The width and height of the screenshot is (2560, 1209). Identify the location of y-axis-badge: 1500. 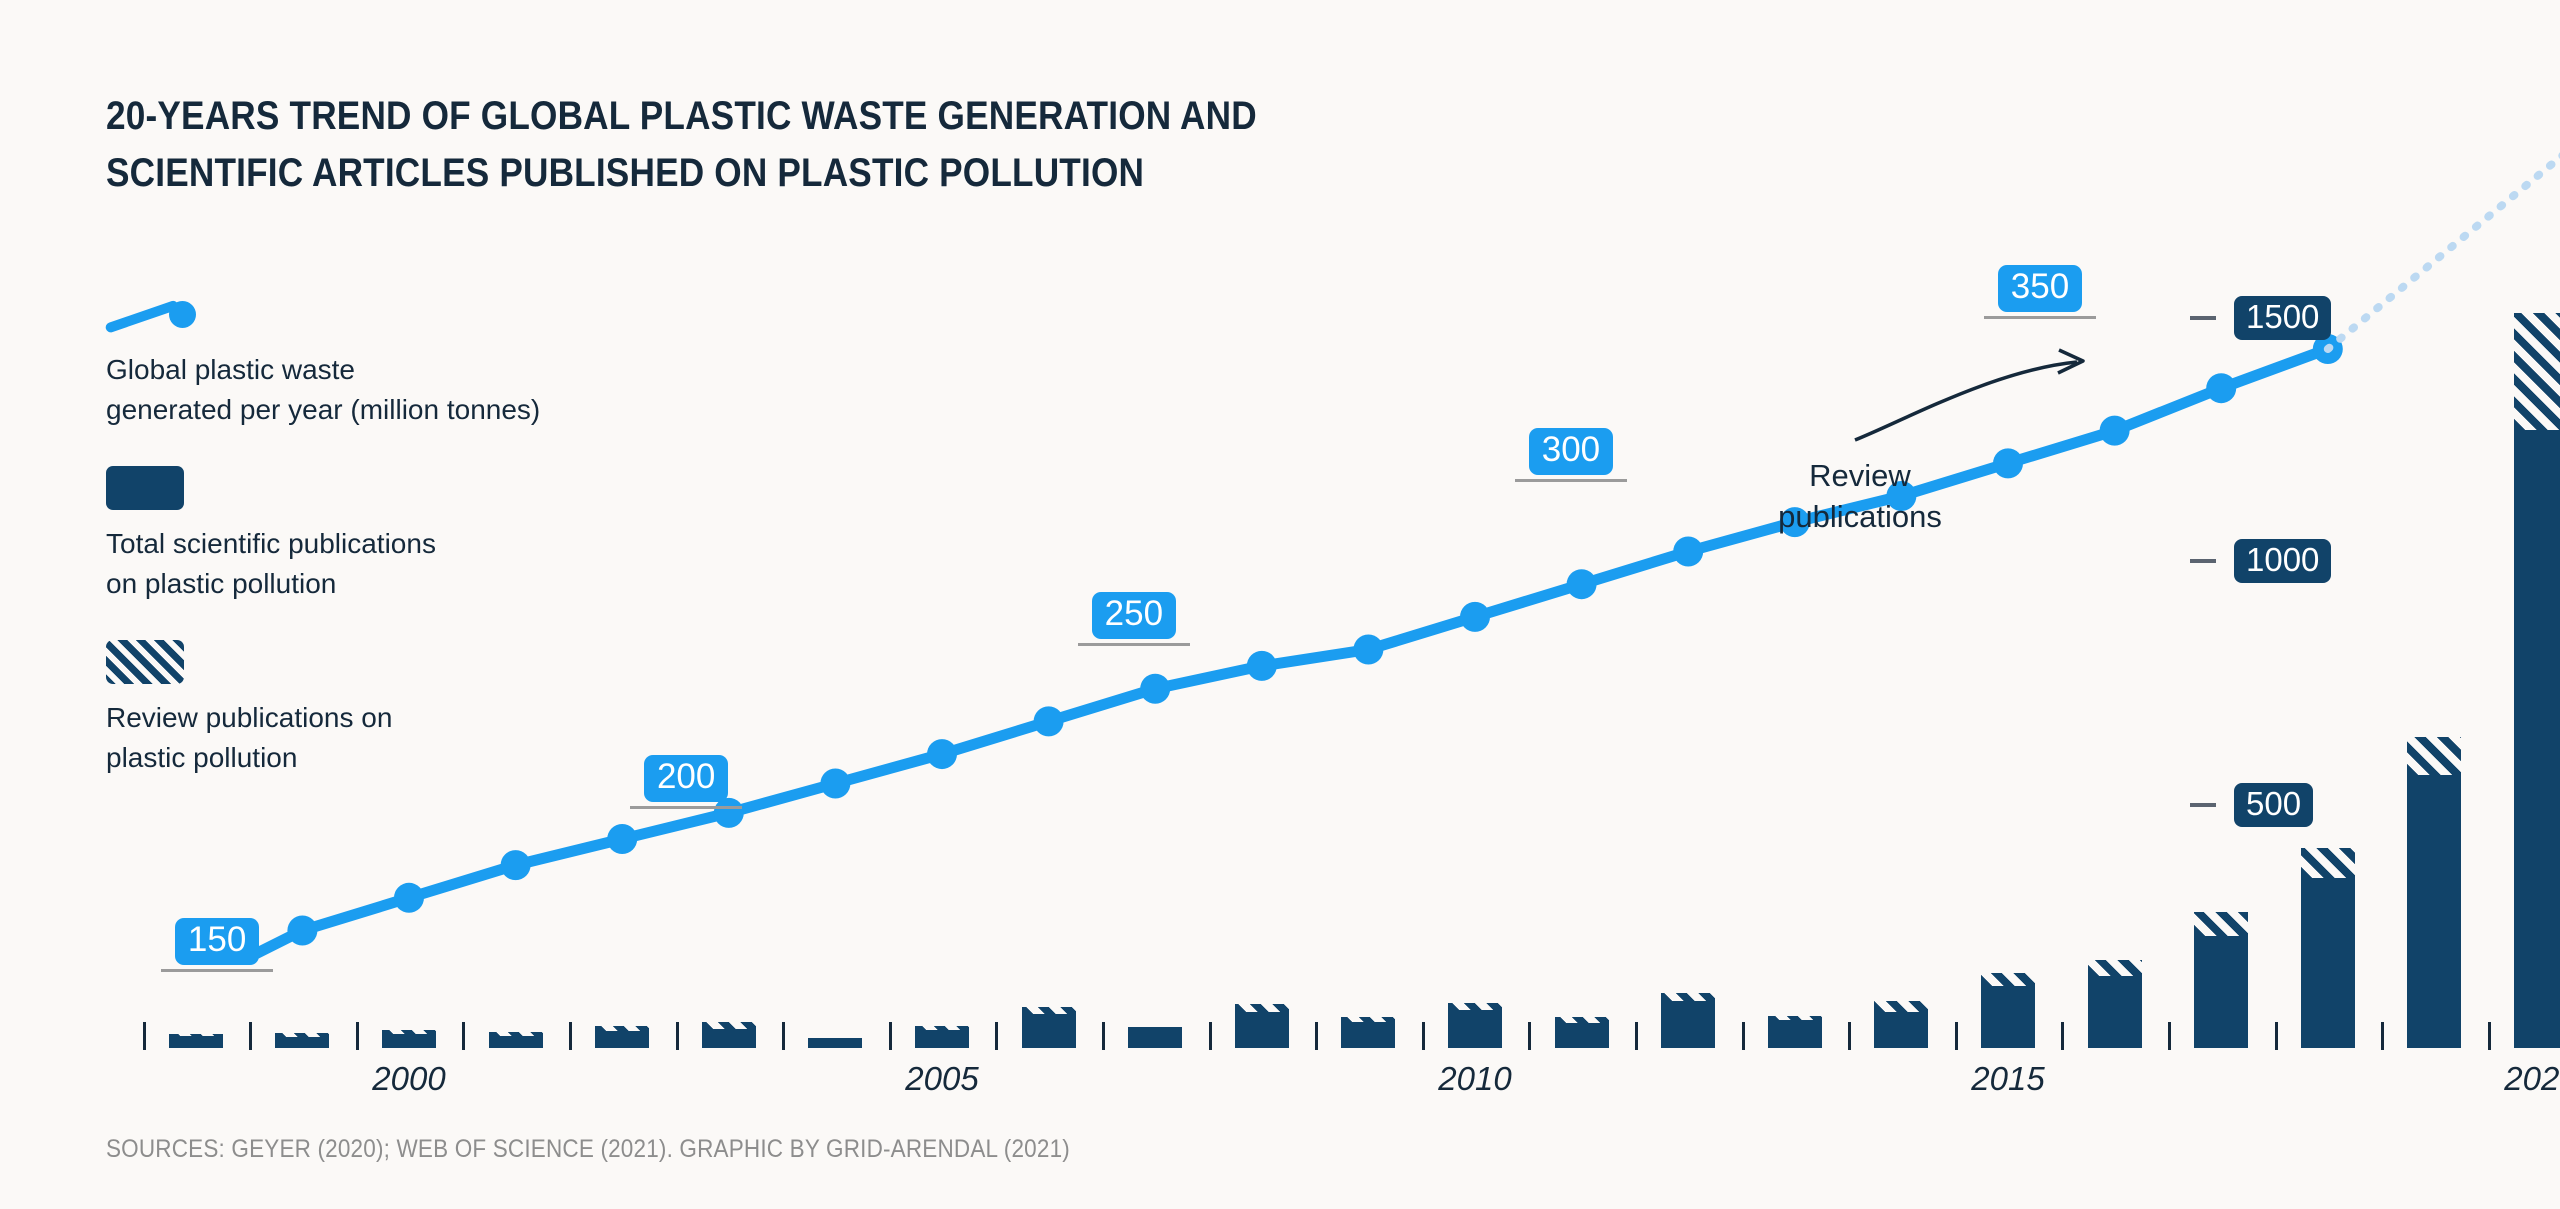
(2283, 318).